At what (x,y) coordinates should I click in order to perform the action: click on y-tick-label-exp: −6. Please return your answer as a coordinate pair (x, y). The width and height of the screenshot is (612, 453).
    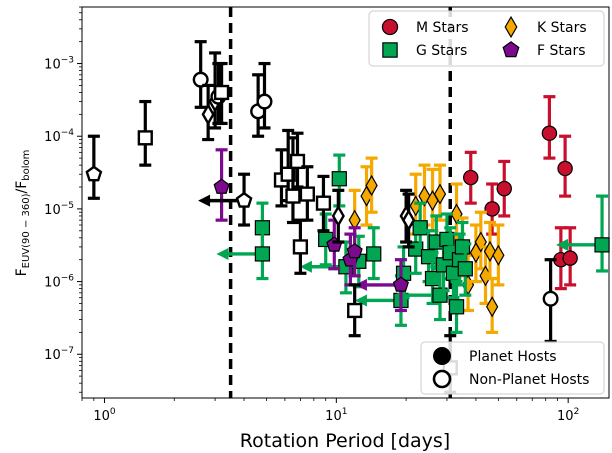
    Looking at the image, I should click on (68, 279).